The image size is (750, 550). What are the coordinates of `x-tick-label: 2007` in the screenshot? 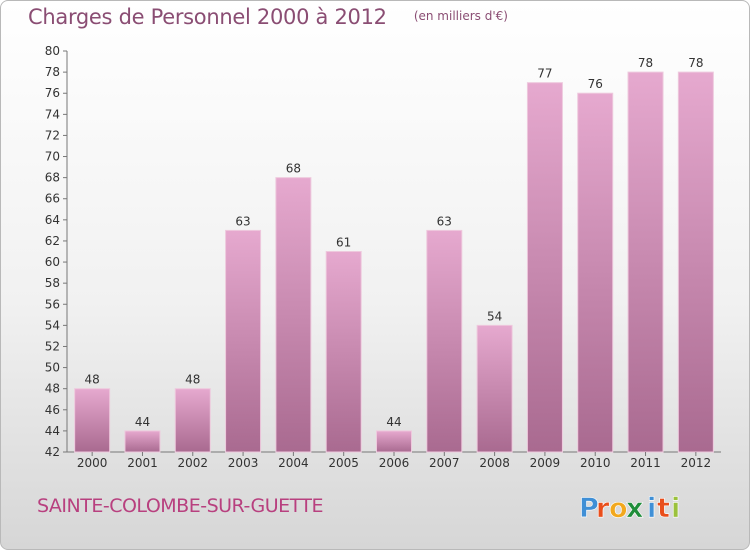 It's located at (444, 463).